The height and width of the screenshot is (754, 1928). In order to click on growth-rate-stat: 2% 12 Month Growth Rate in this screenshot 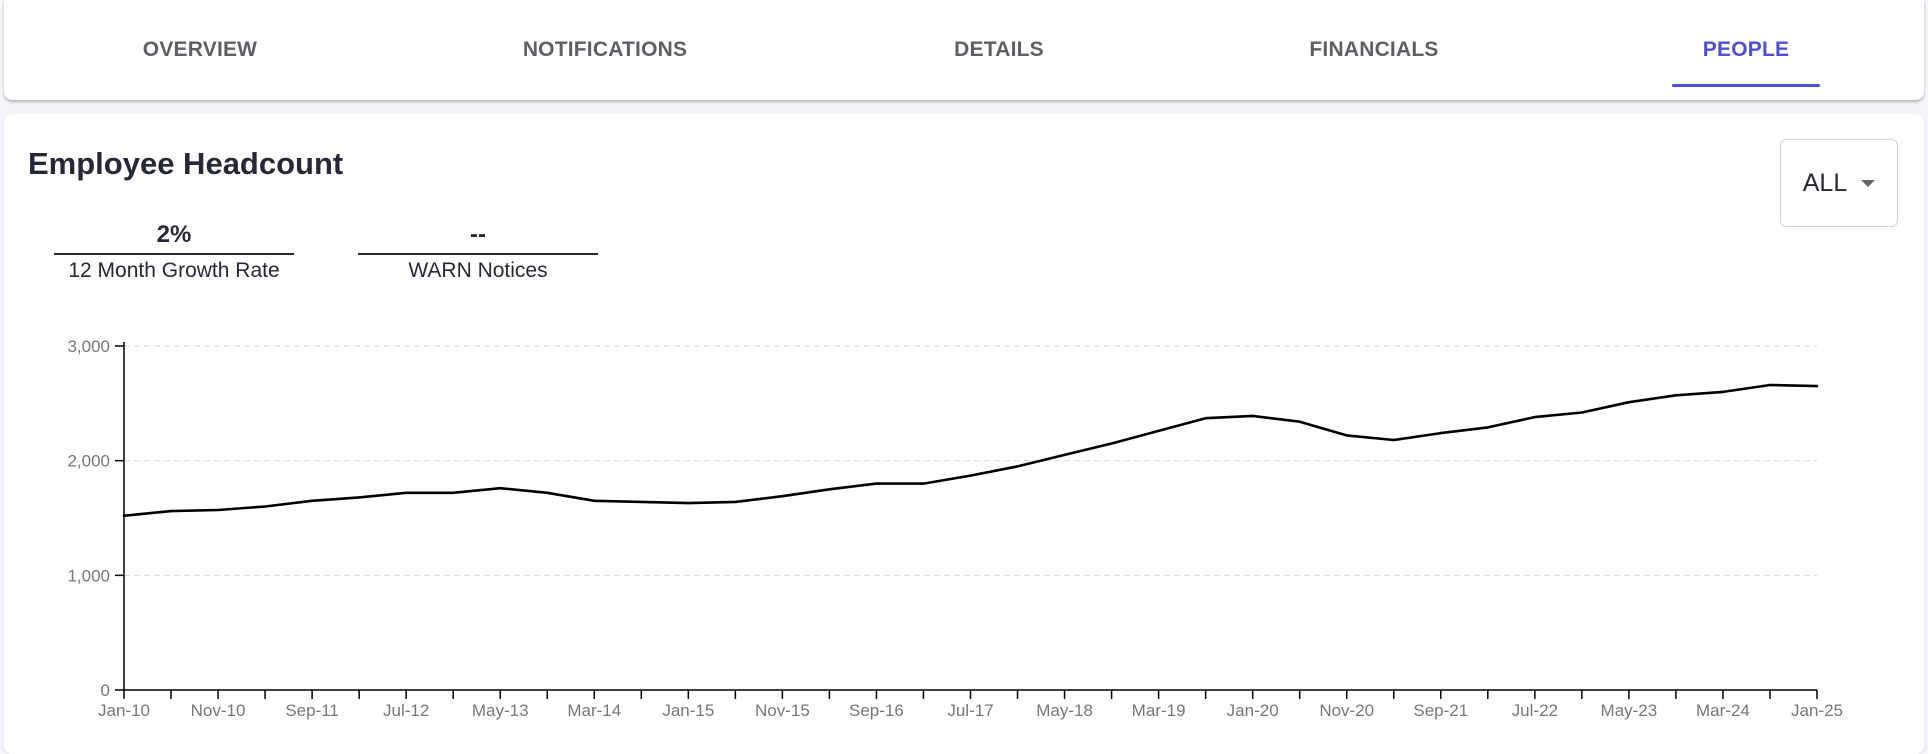, I will do `click(174, 251)`.